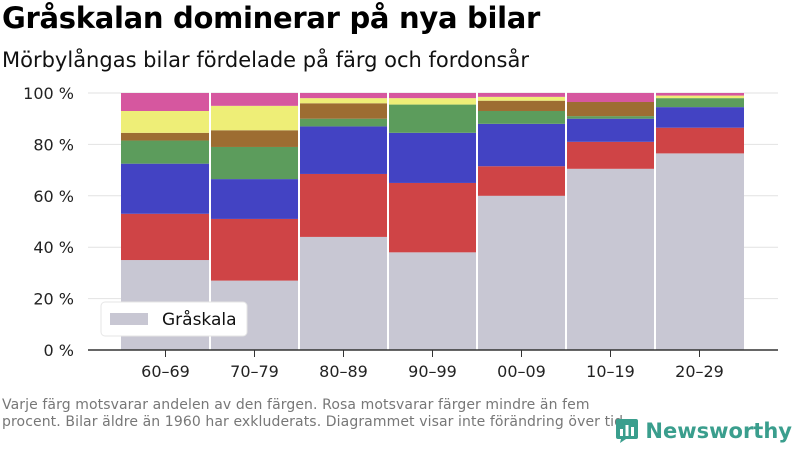  I want to click on y-tick-label: 60 %, so click(53, 196).